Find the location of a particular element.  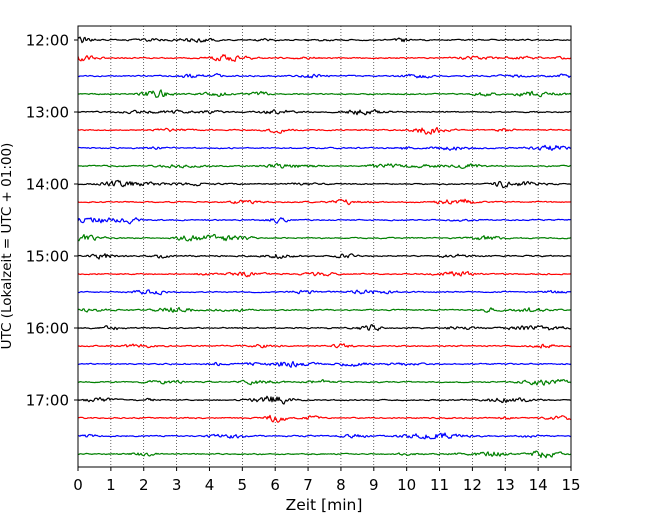

y-tick-label: 17:00 is located at coordinates (47, 401).